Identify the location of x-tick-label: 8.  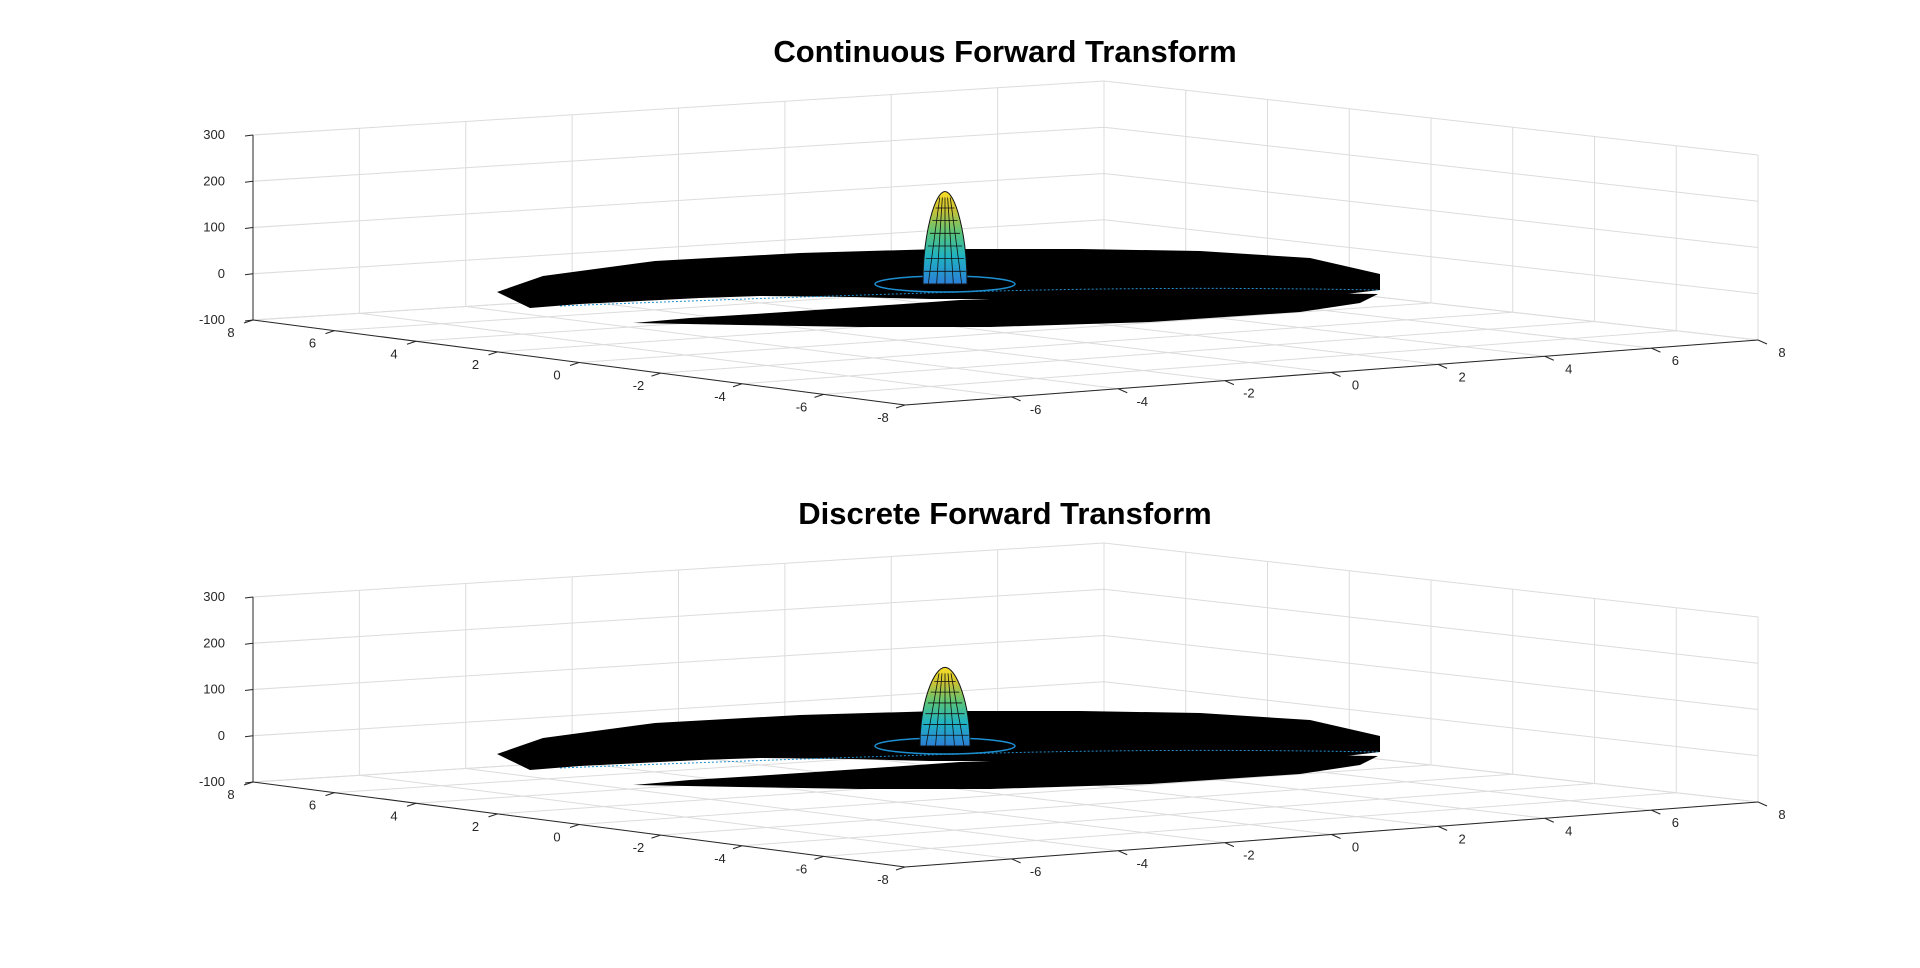
(1781, 814).